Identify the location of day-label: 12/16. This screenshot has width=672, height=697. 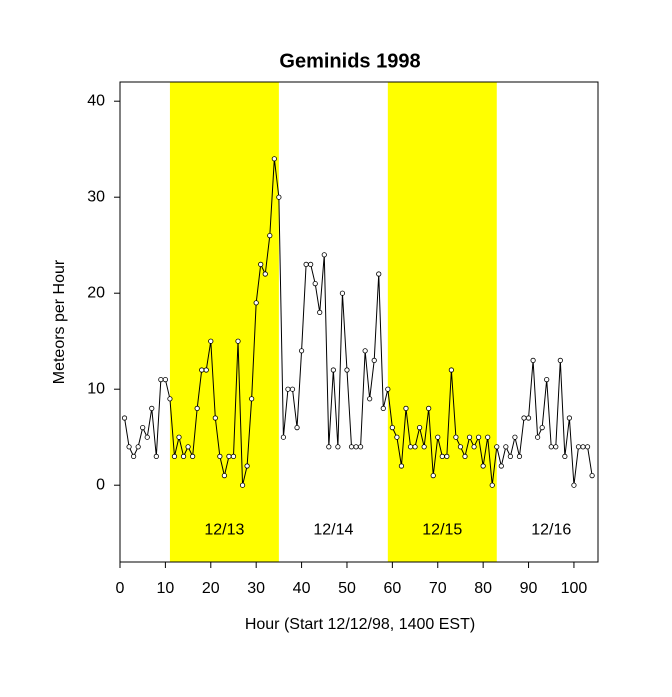
(551, 530).